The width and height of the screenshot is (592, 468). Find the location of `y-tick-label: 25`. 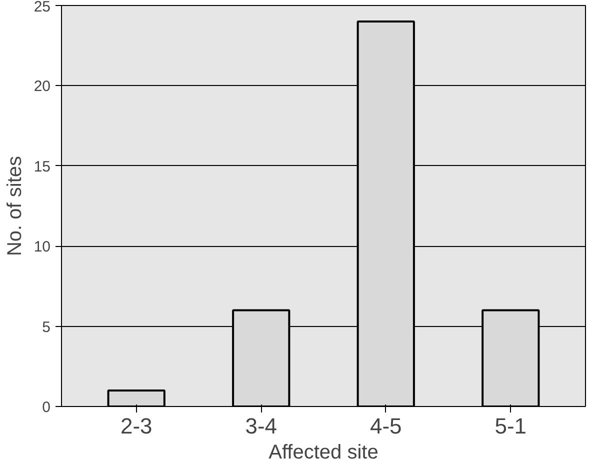

y-tick-label: 25 is located at coordinates (42, 8).